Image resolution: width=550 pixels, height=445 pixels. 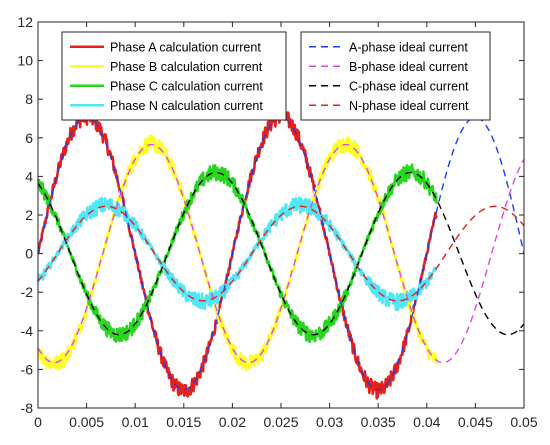 What do you see at coordinates (409, 86) in the screenshot?
I see `legend-label: C-phase ideal current` at bounding box center [409, 86].